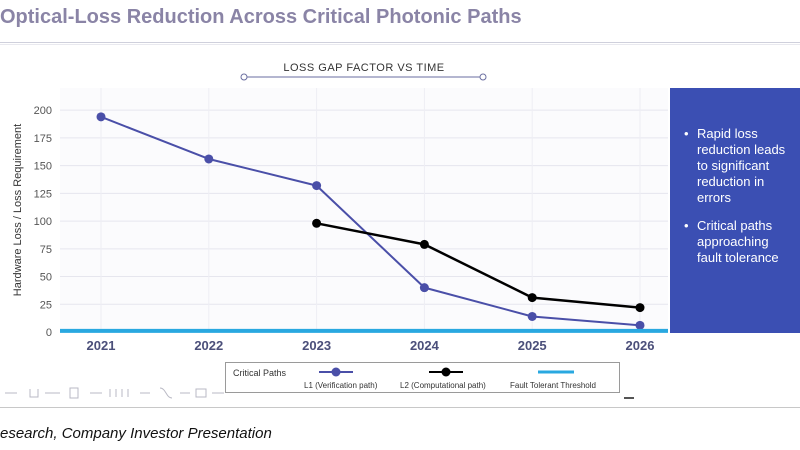 The width and height of the screenshot is (800, 450). I want to click on legend-header: Critical Paths, so click(260, 373).